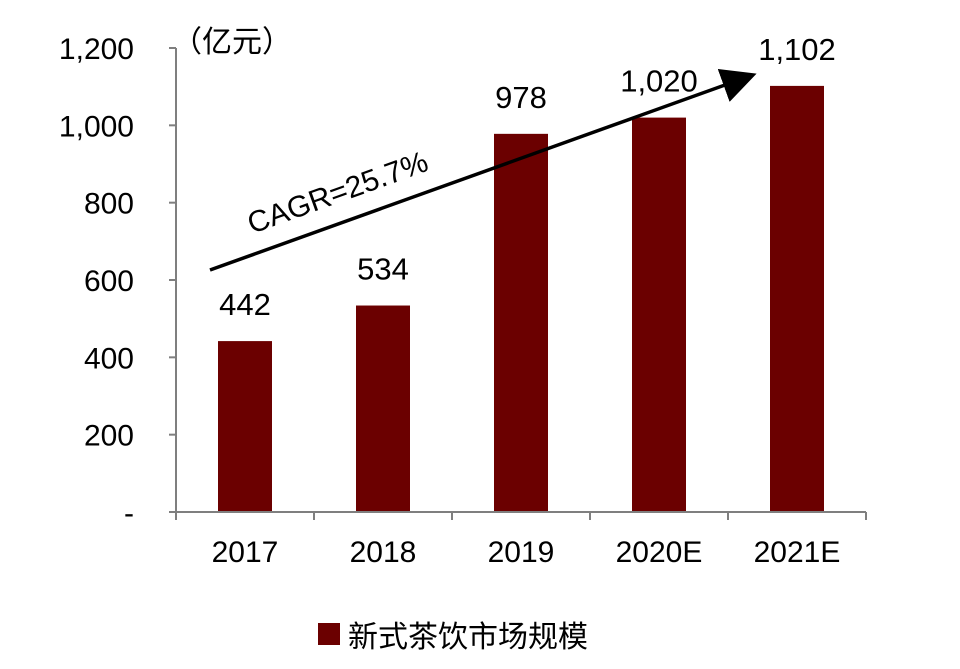  I want to click on y-tick-label: -, so click(129, 513).